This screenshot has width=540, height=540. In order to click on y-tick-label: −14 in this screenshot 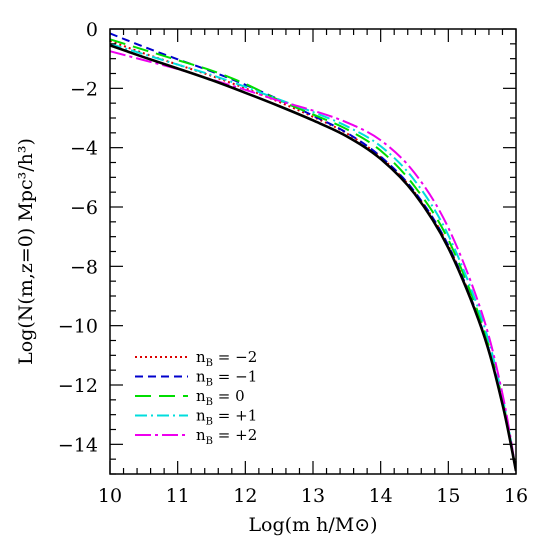, I will do `click(78, 445)`.